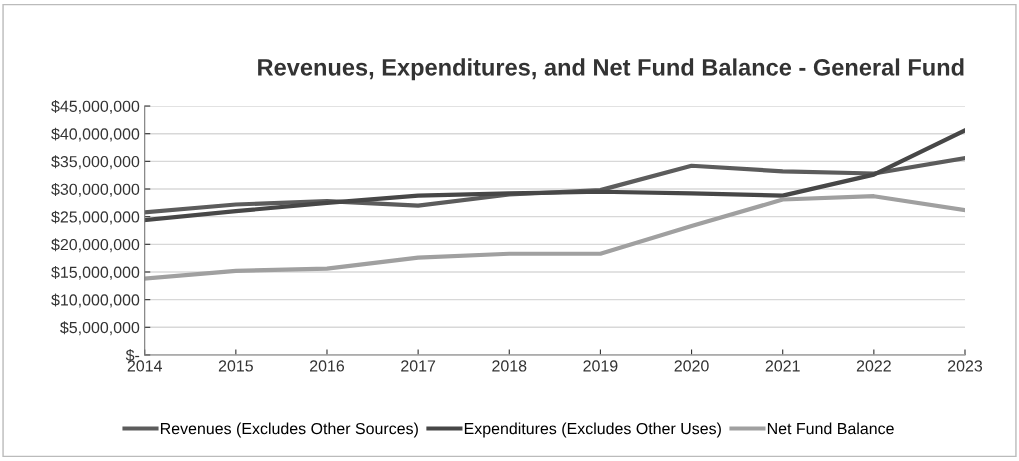 Image resolution: width=1019 pixels, height=461 pixels. What do you see at coordinates (600, 366) in the screenshot?
I see `x-tick-label: 2019` at bounding box center [600, 366].